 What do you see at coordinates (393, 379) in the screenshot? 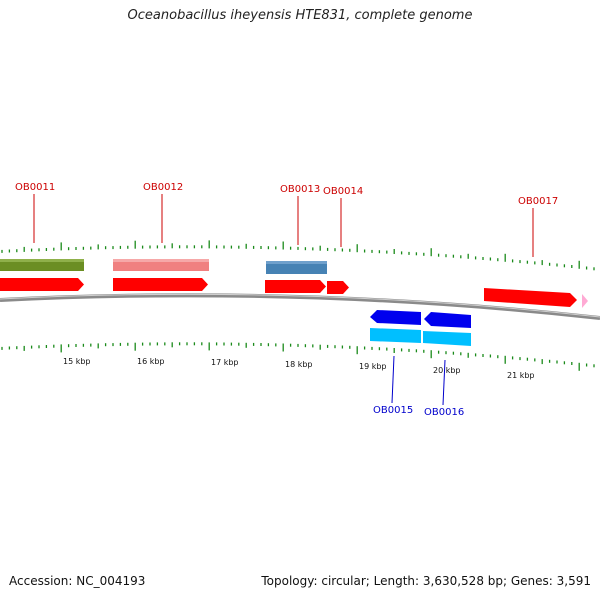
I see `leader-OB0015` at bounding box center [393, 379].